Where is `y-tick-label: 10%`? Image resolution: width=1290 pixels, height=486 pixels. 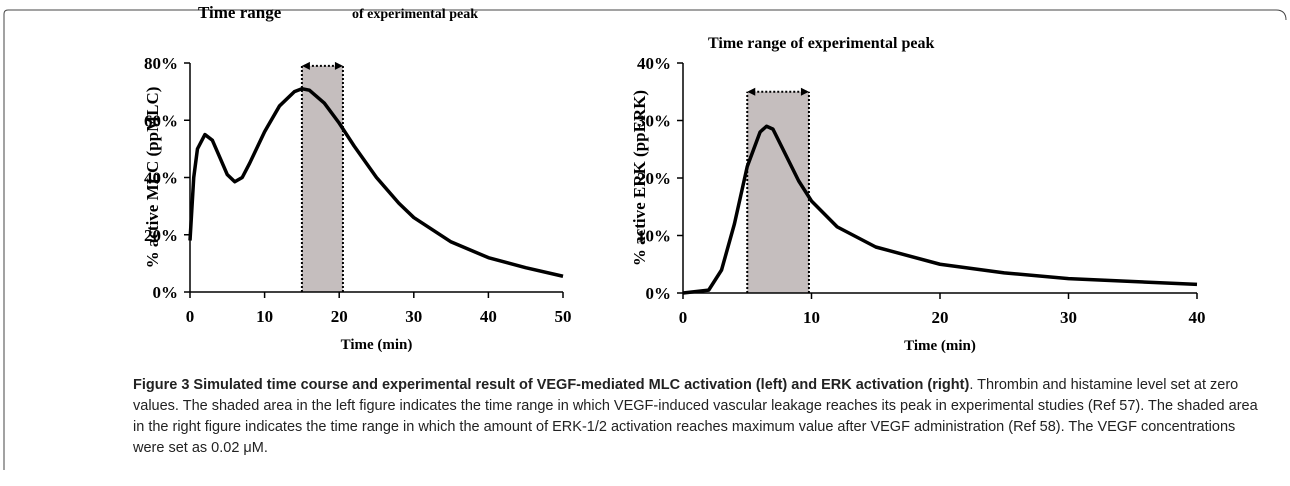
y-tick-label: 10% is located at coordinates (654, 236).